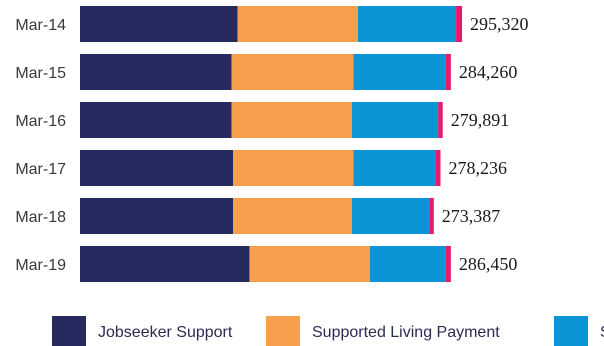  Describe the element at coordinates (488, 72) in the screenshot. I see `total-label: 284,260` at that location.